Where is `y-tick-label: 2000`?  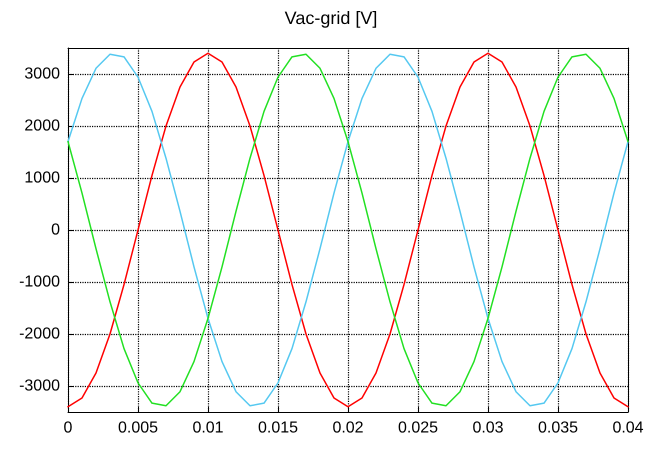 y-tick-label: 2000 is located at coordinates (42, 126).